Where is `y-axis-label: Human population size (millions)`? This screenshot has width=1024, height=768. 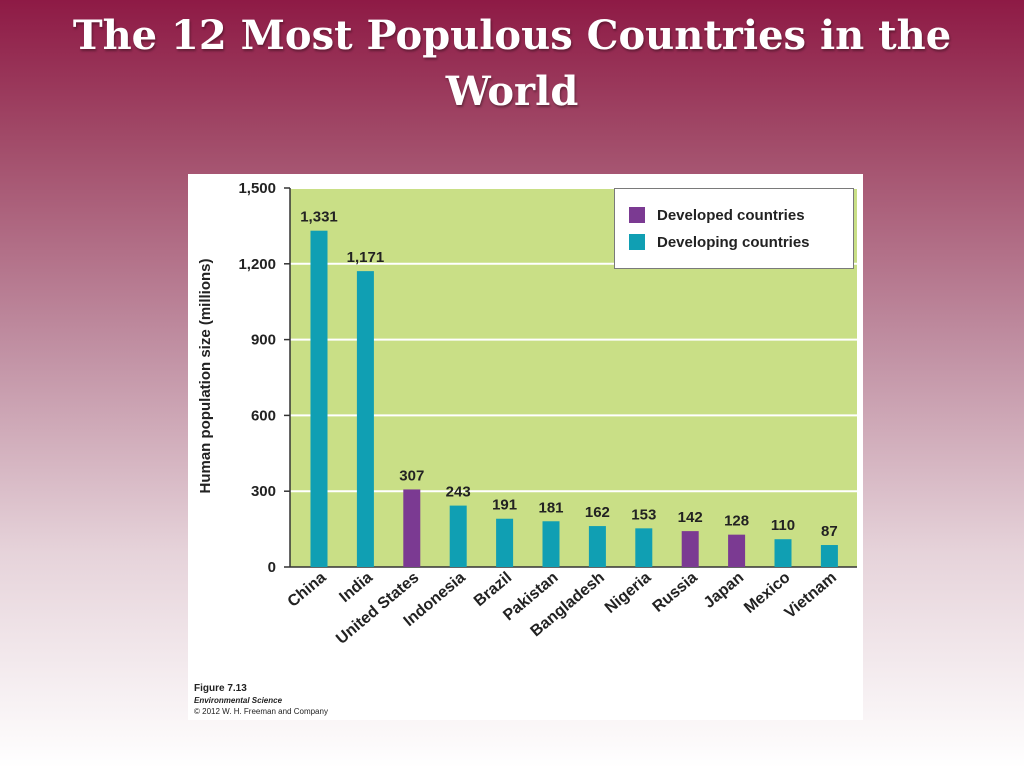 y-axis-label: Human population size (millions) is located at coordinates (205, 375).